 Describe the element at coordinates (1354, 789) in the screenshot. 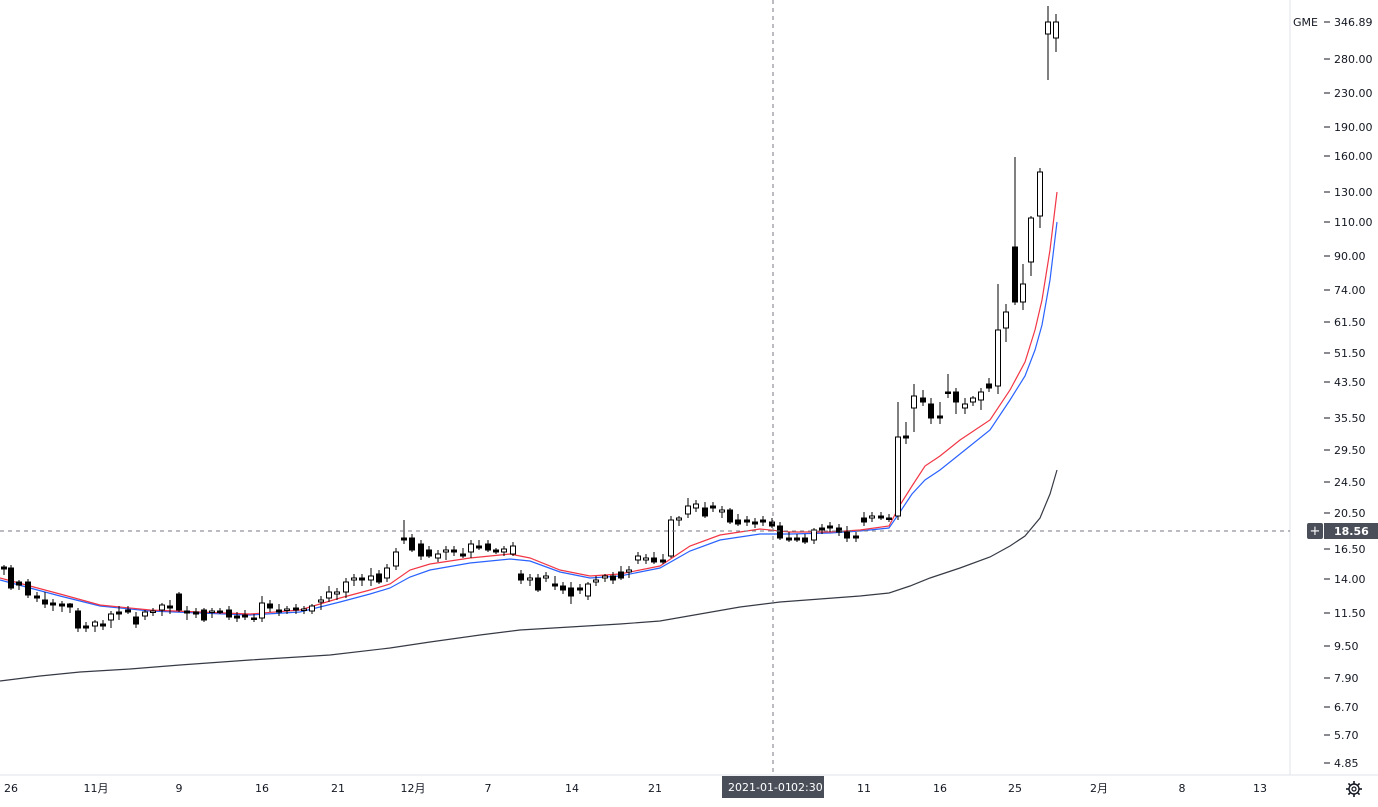

I see `gear-icon` at that location.